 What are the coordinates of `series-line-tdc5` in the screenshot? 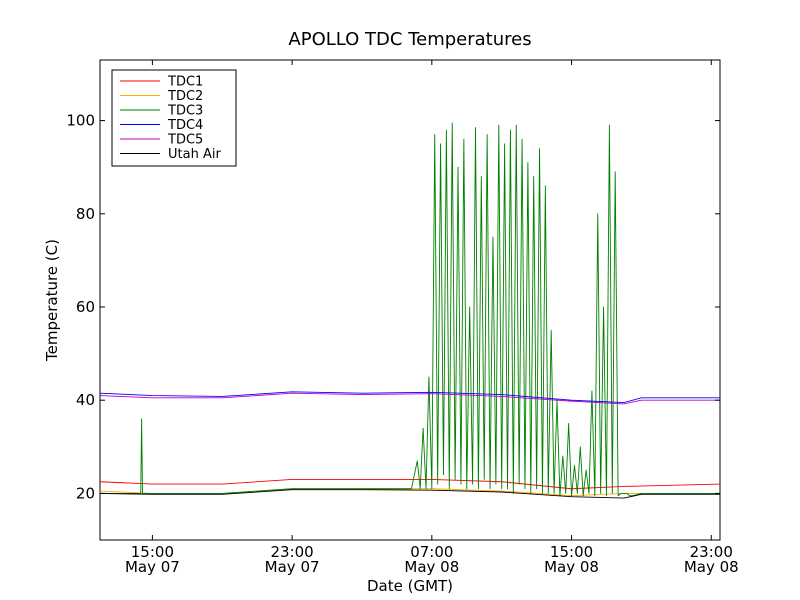 It's located at (409, 398).